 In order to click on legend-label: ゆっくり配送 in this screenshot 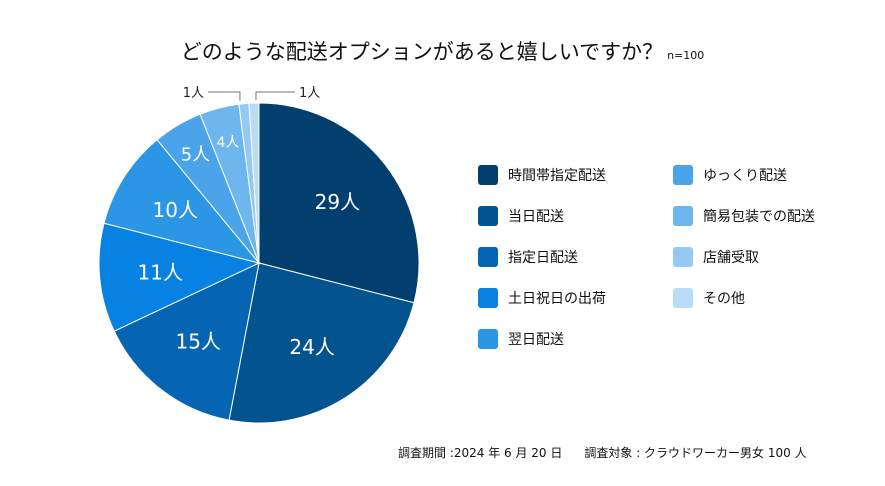, I will do `click(745, 176)`.